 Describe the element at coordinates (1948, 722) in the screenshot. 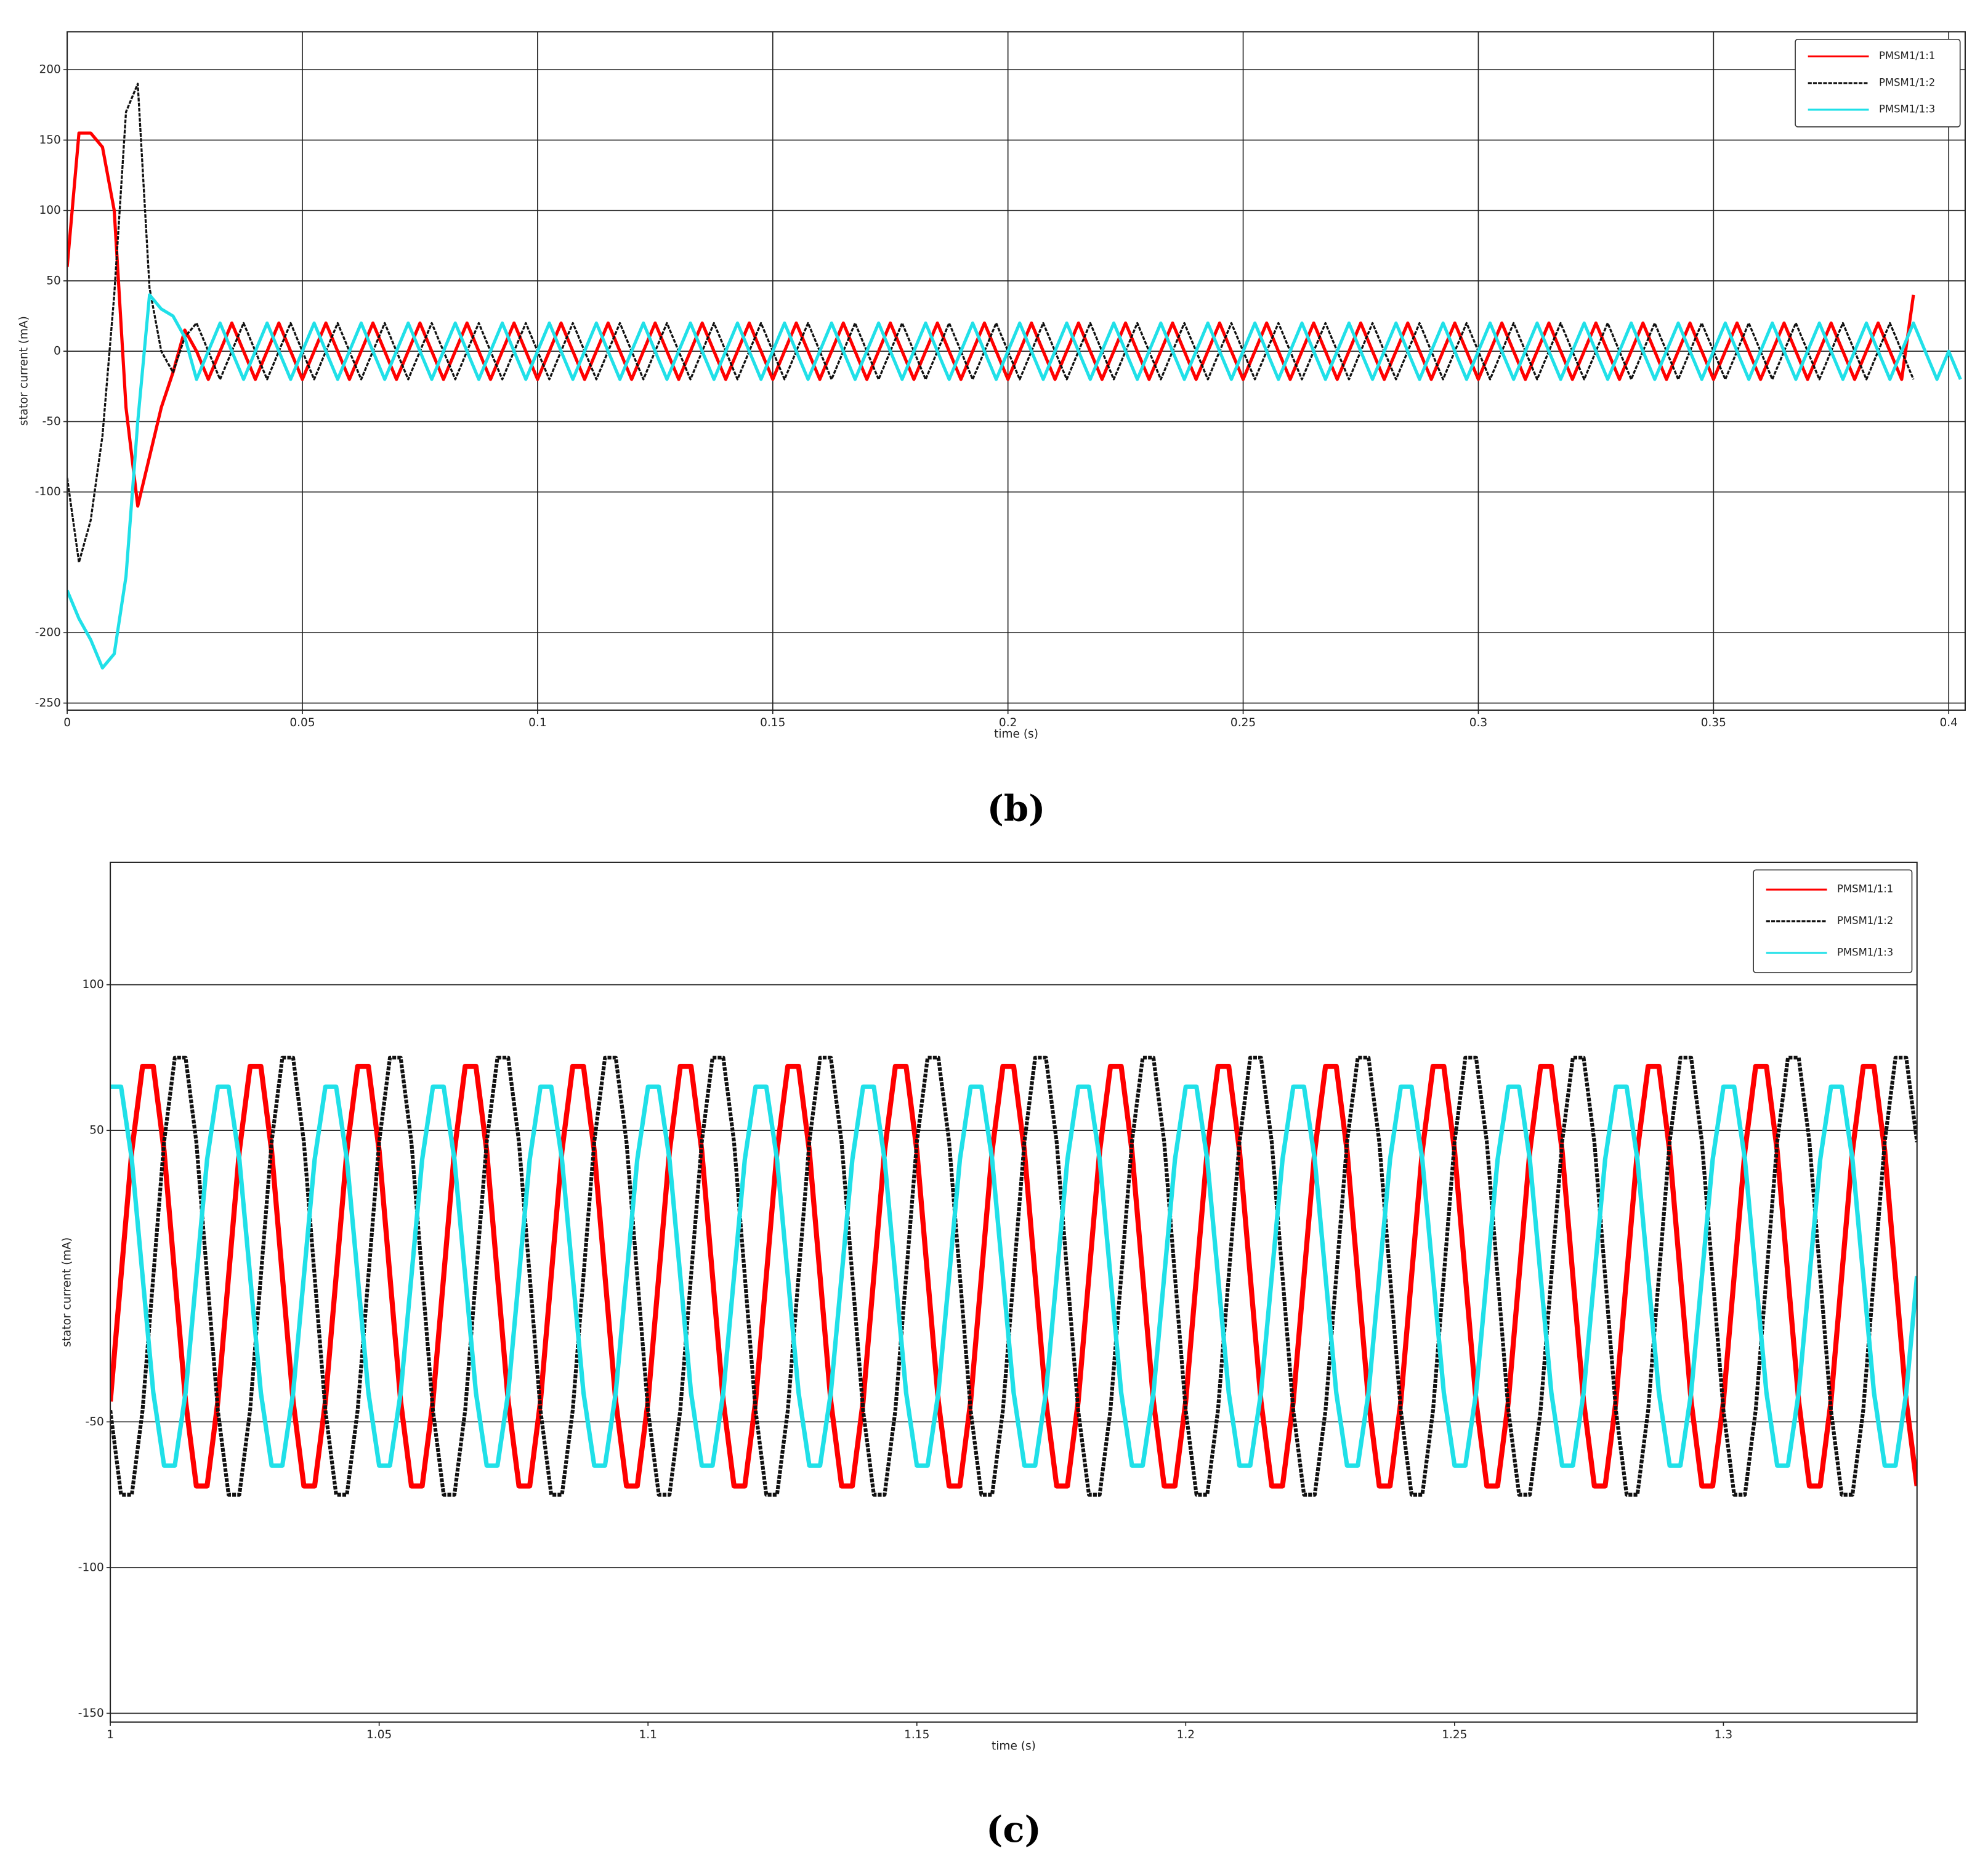

I see `x-tick-label: 0.4` at that location.